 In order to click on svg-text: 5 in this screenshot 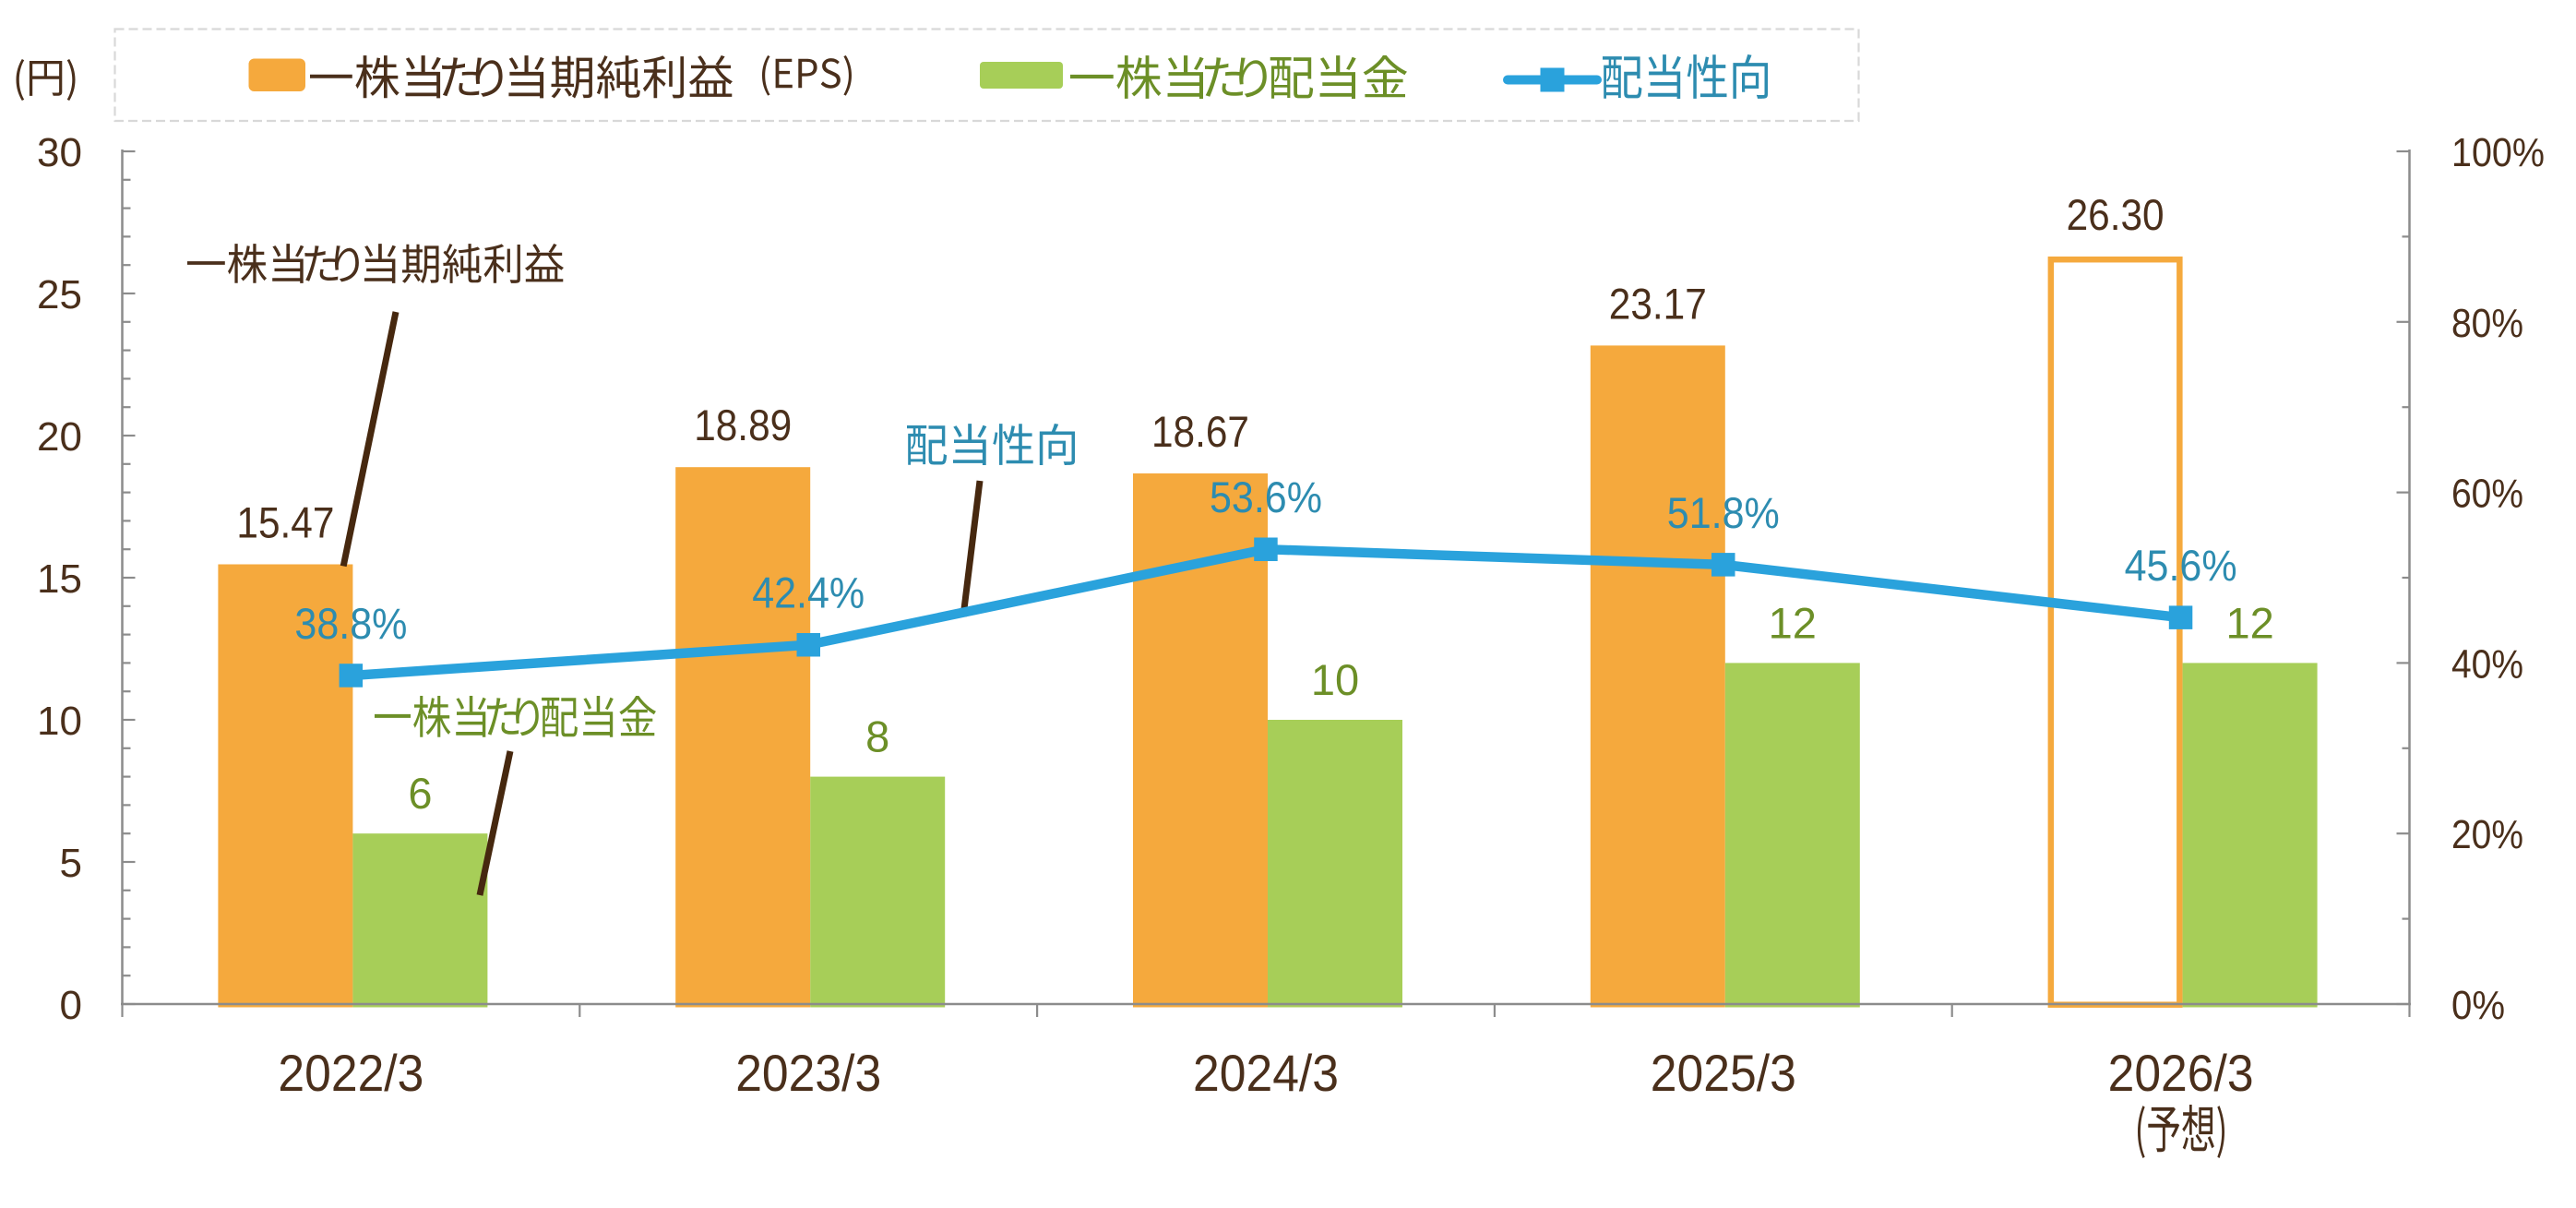, I will do `click(71, 863)`.